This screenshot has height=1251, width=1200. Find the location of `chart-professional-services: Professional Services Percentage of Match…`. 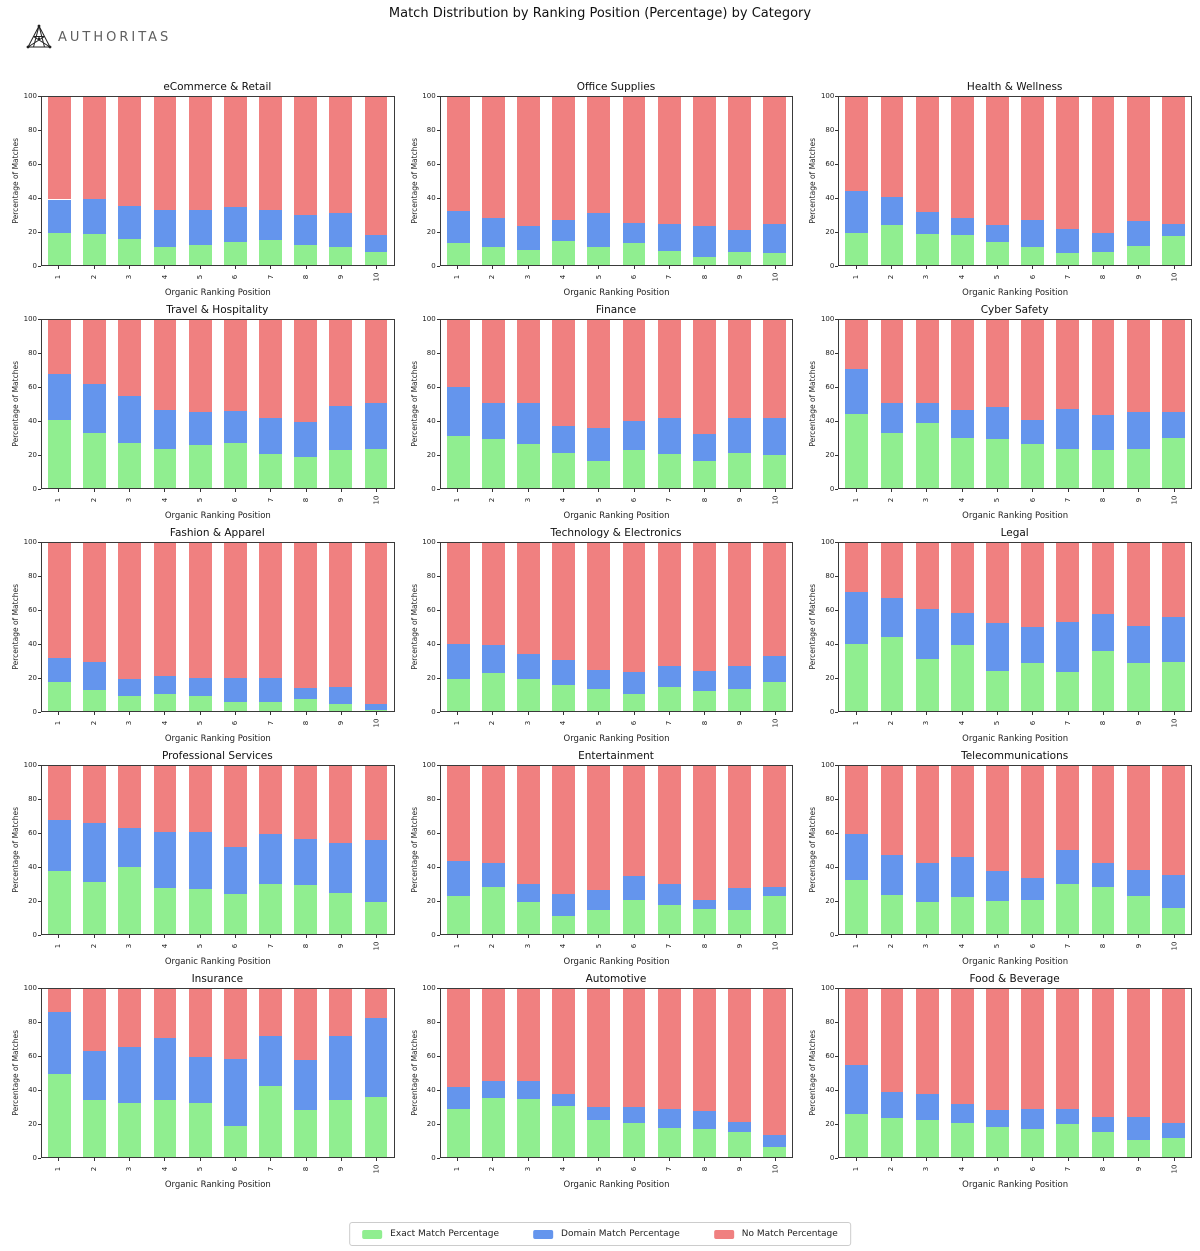

chart-professional-services: Professional Services Percentage of Match… is located at coordinates (202, 858).